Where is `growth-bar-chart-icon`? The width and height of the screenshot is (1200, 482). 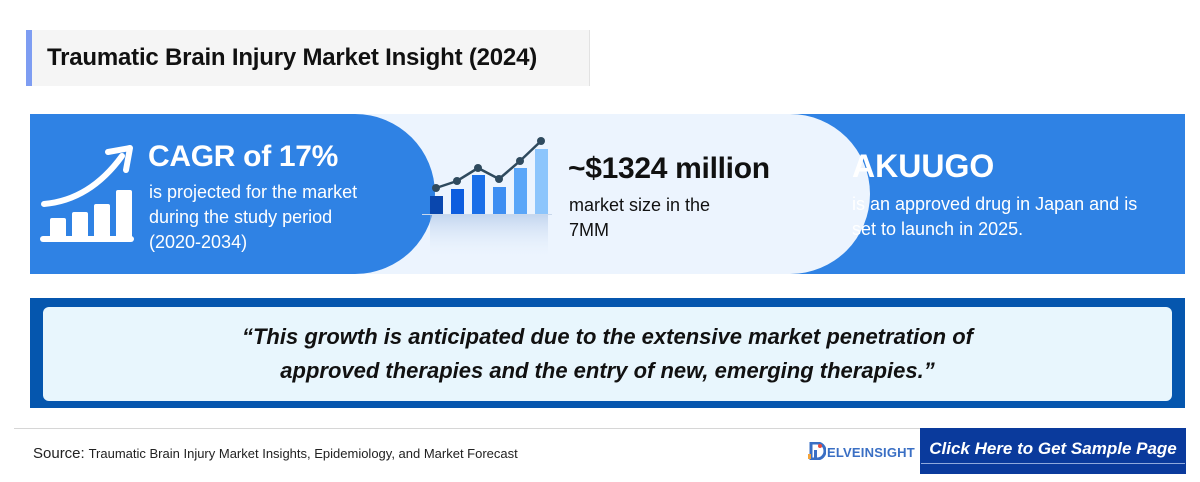 growth-bar-chart-icon is located at coordinates (87, 193).